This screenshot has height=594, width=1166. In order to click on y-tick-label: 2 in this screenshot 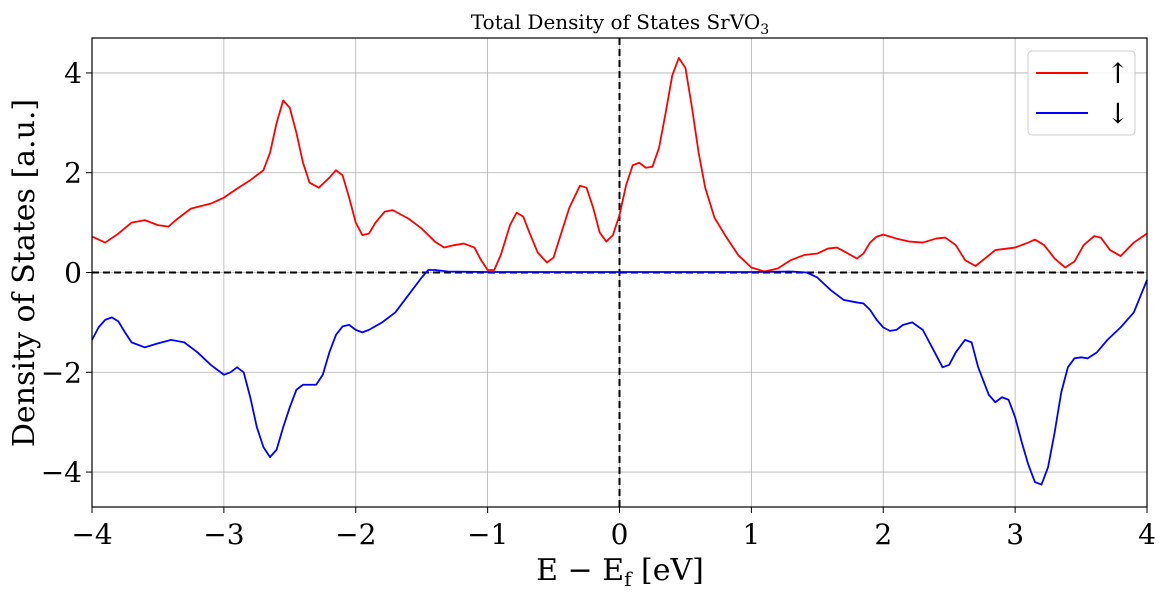, I will do `click(73, 173)`.